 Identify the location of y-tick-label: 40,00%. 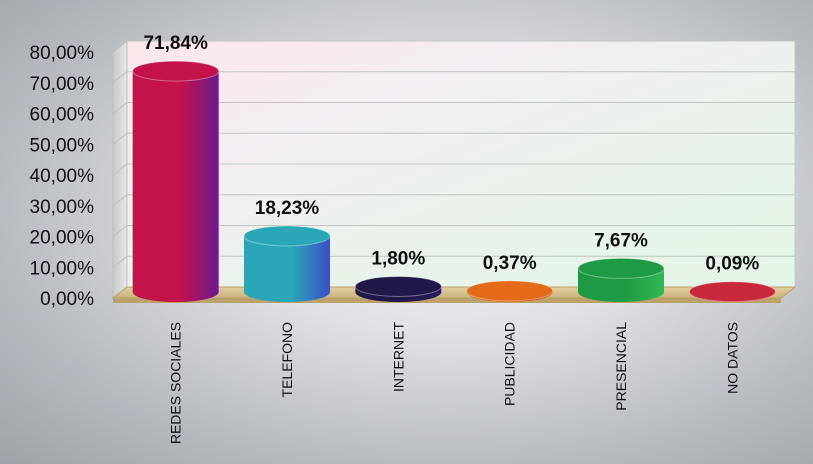
(62, 176).